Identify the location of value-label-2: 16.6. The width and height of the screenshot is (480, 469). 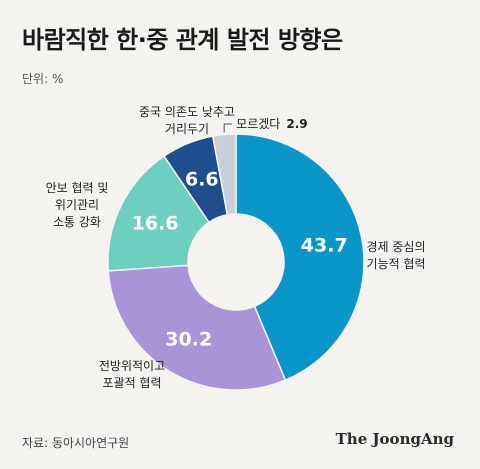
(155, 224).